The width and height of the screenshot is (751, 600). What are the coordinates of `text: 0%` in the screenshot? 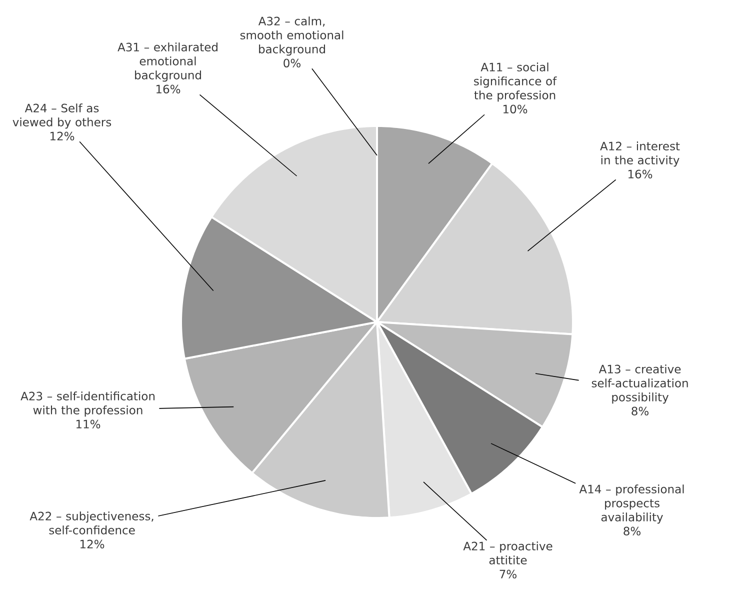 It's located at (292, 63).